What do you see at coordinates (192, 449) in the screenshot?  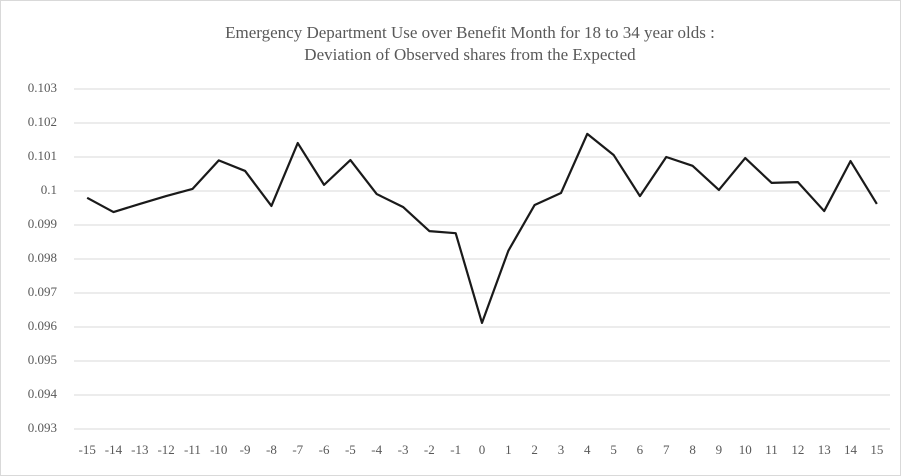 I see `x-tick-label: -11` at bounding box center [192, 449].